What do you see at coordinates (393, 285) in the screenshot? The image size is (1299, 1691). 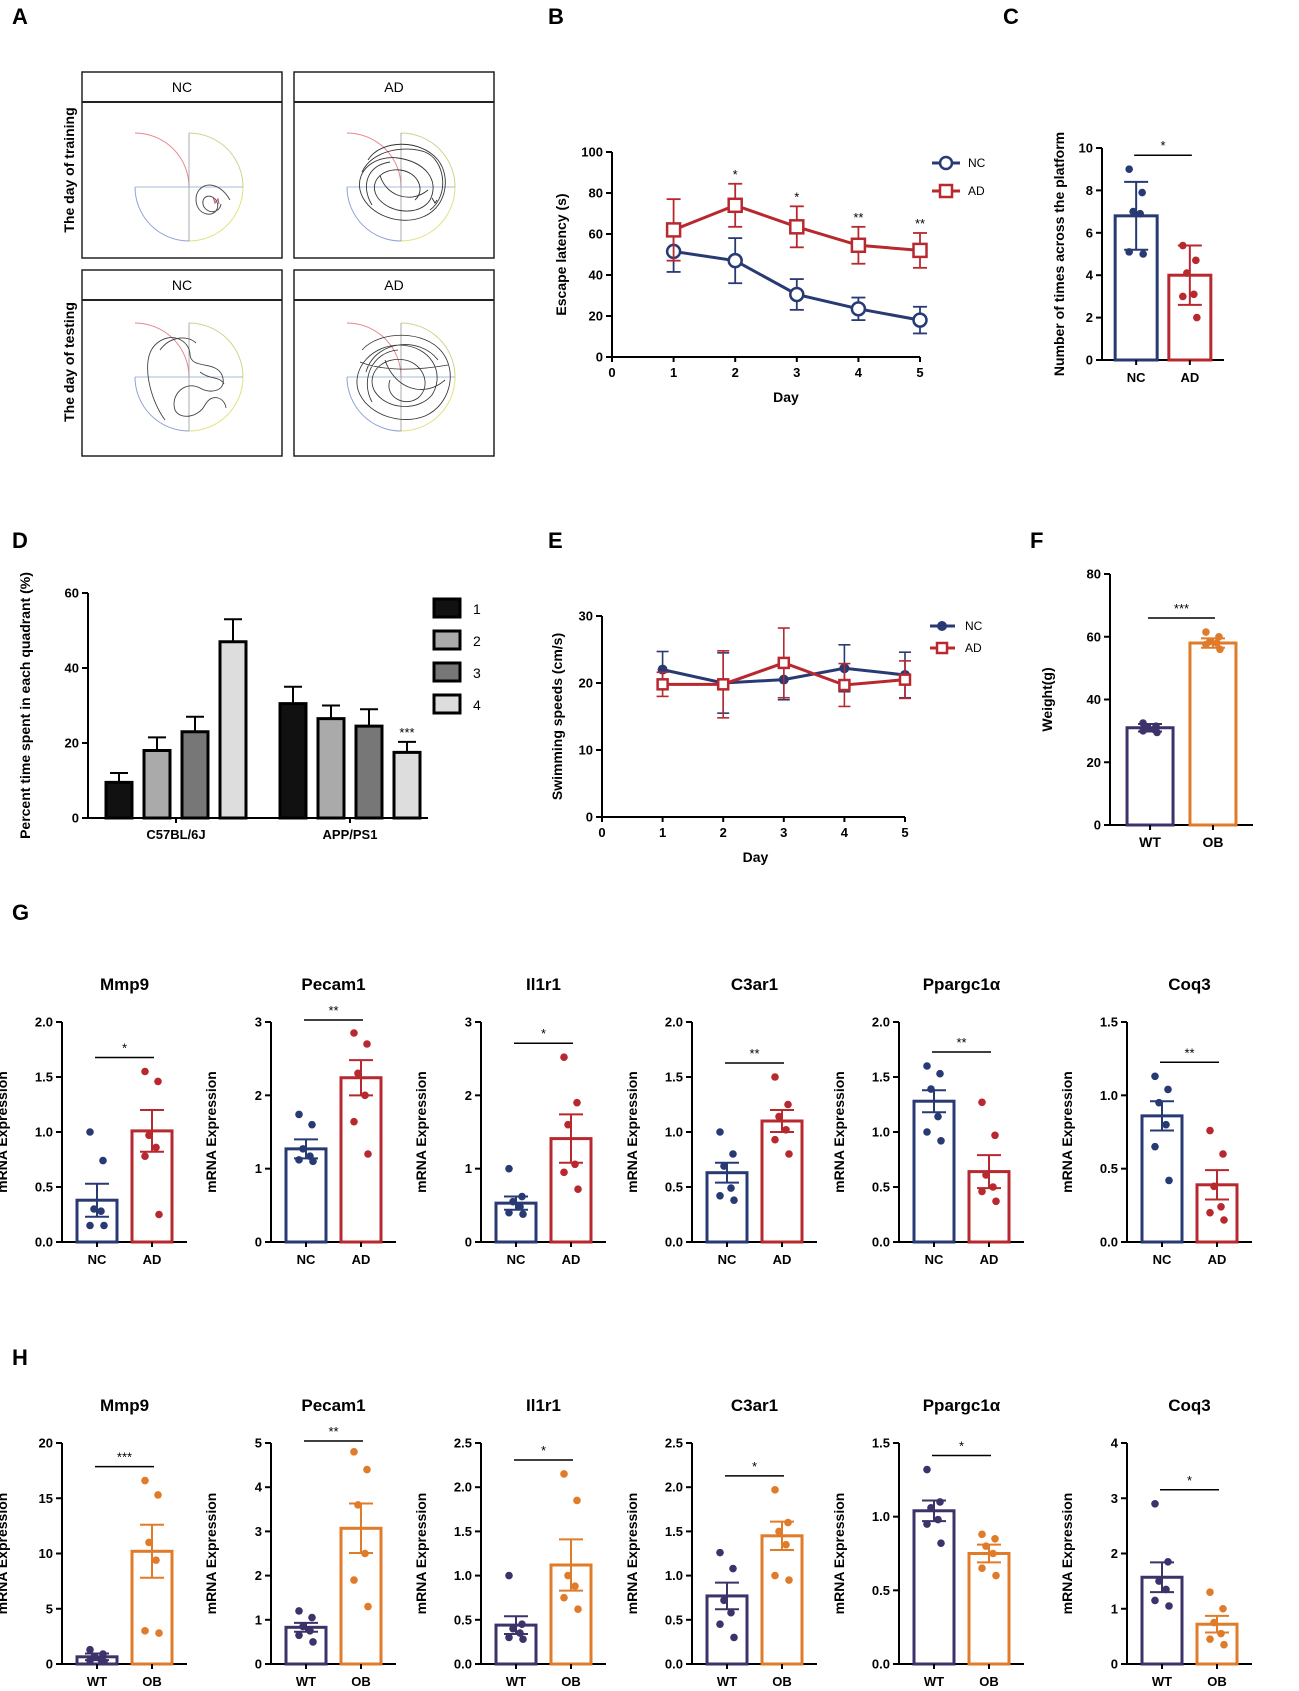 I see `header-testing-ad: AD` at bounding box center [393, 285].